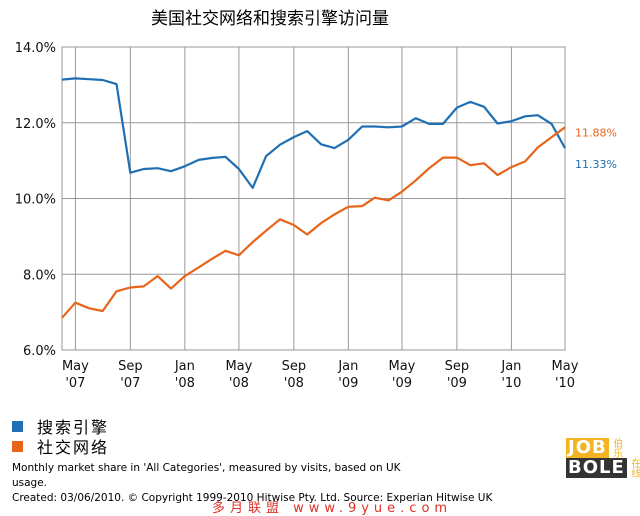 The width and height of the screenshot is (640, 516). What do you see at coordinates (17, 446) in the screenshot?
I see `legend-swatch-social` at bounding box center [17, 446].